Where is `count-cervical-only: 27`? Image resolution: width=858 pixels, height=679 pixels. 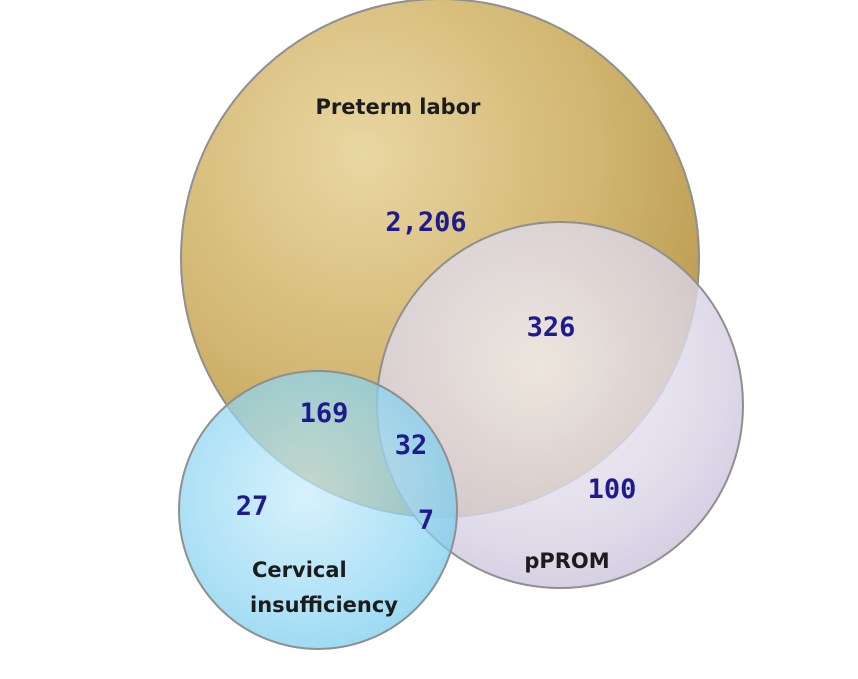
count-cervical-only: 27 is located at coordinates (252, 506).